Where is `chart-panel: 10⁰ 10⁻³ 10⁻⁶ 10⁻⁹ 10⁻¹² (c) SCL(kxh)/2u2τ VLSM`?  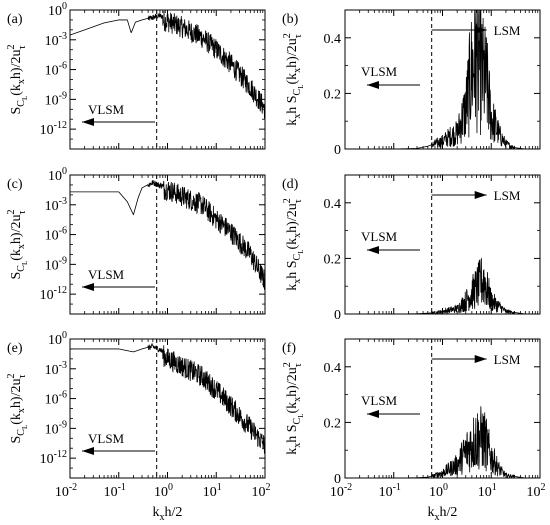 chart-panel: 10⁰ 10⁻³ 10⁻⁶ 10⁻⁹ 10⁻¹² (c) SCL(kxh)/2u2τ VLSM is located at coordinates (136, 240).